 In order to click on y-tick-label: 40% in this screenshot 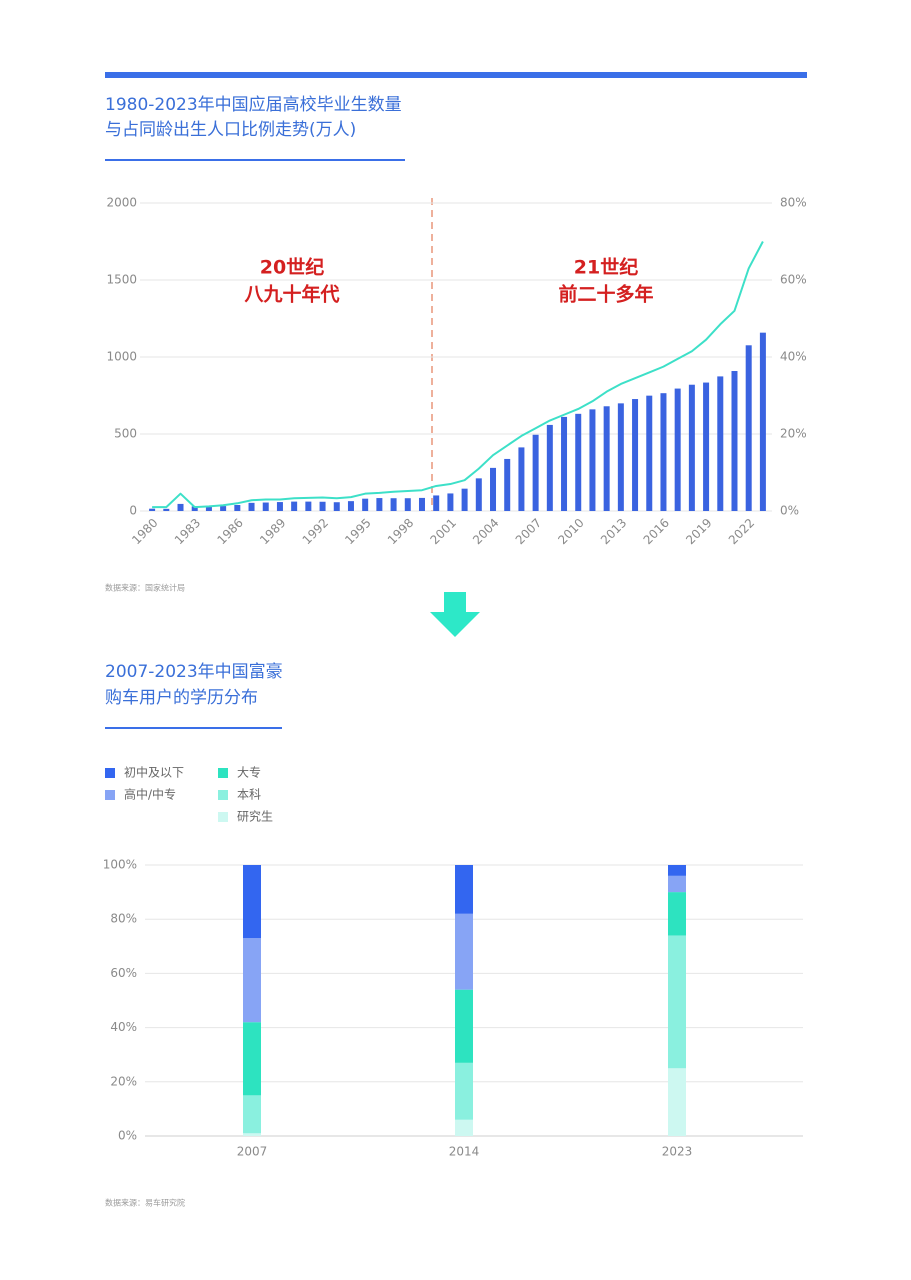, I will do `click(123, 1027)`.